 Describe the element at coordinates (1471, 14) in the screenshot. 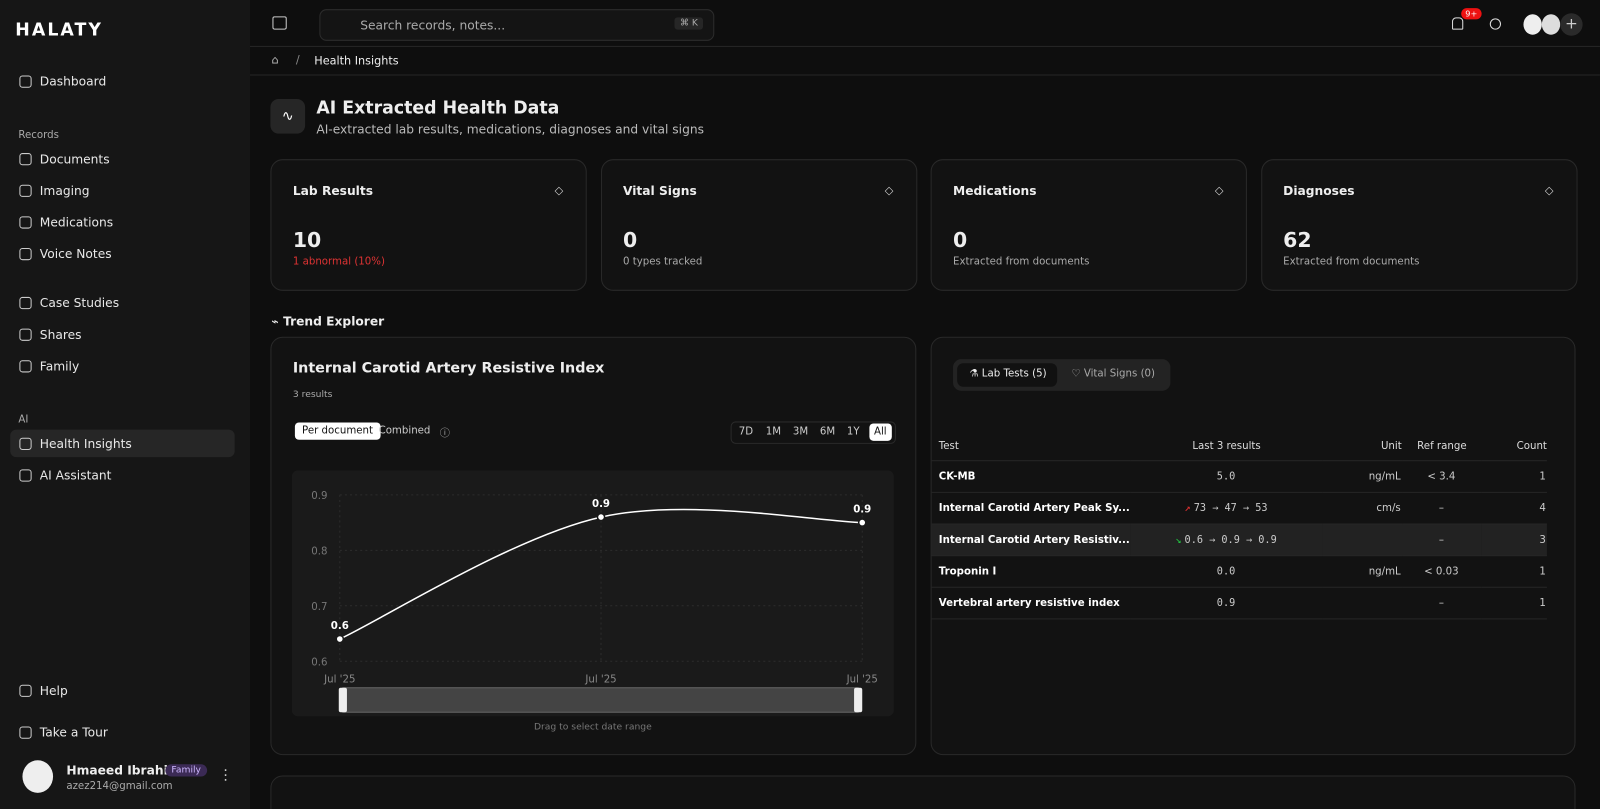

I see `notification-badge: 9+` at that location.